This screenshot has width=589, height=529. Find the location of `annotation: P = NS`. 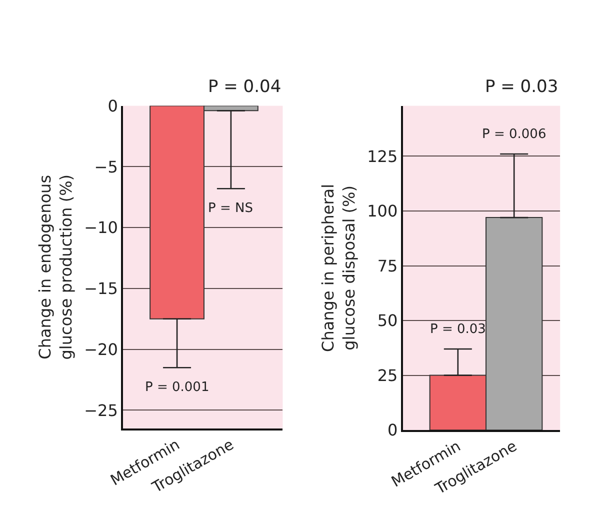

annotation: P = NS is located at coordinates (230, 208).